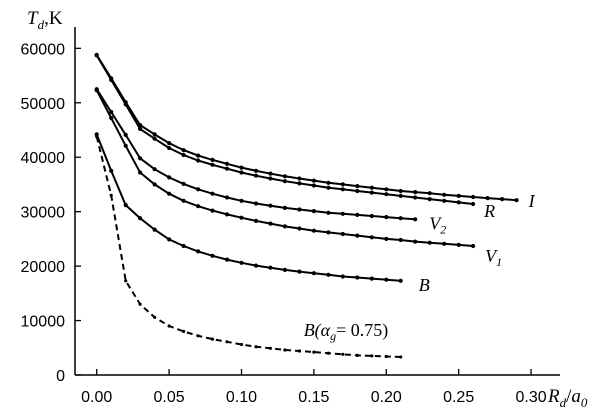  I want to click on x-axis-label-slash: /, so click(569, 396).